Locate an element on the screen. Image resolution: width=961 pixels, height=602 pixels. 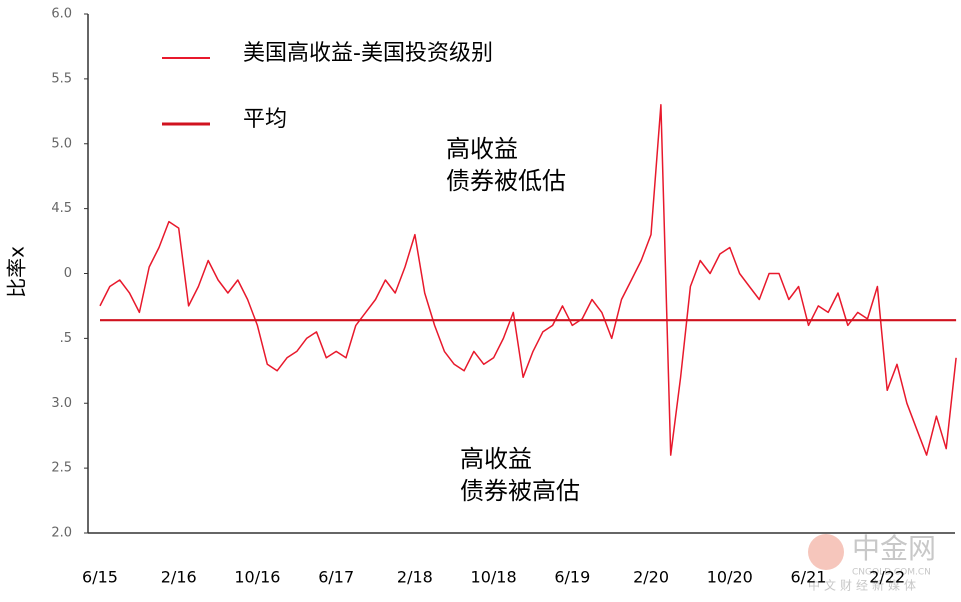
x-tick-label: 6/19 is located at coordinates (572, 577).